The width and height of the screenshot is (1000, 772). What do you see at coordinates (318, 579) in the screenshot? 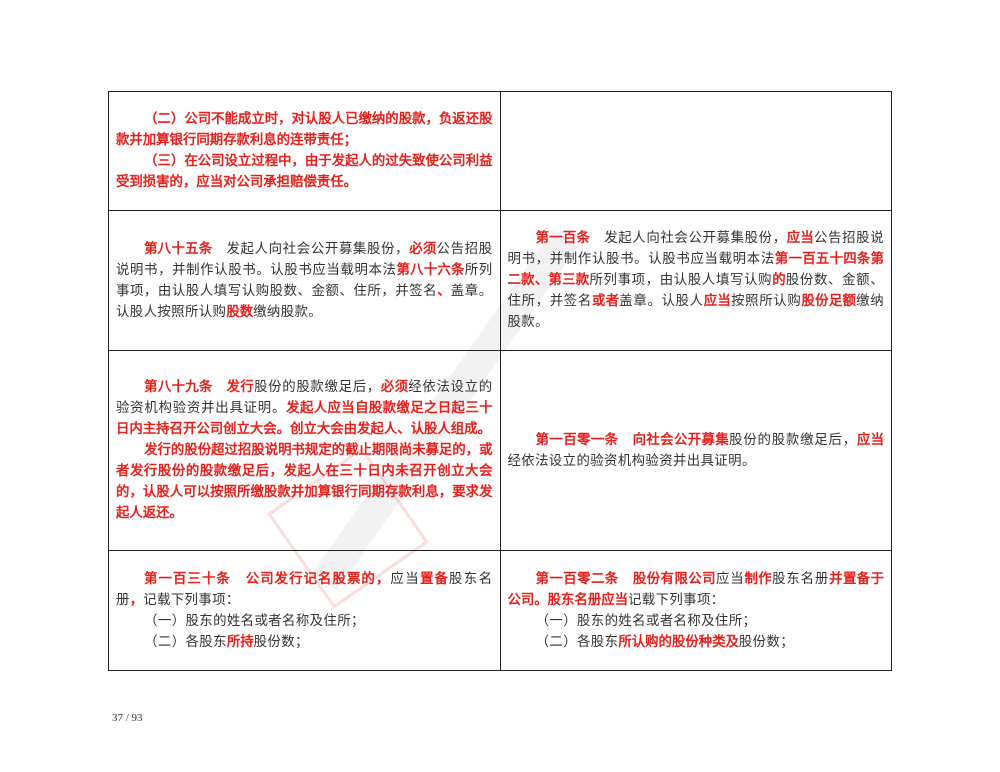
I see `highlighted-text: 公司发行记名股票的，` at bounding box center [318, 579].